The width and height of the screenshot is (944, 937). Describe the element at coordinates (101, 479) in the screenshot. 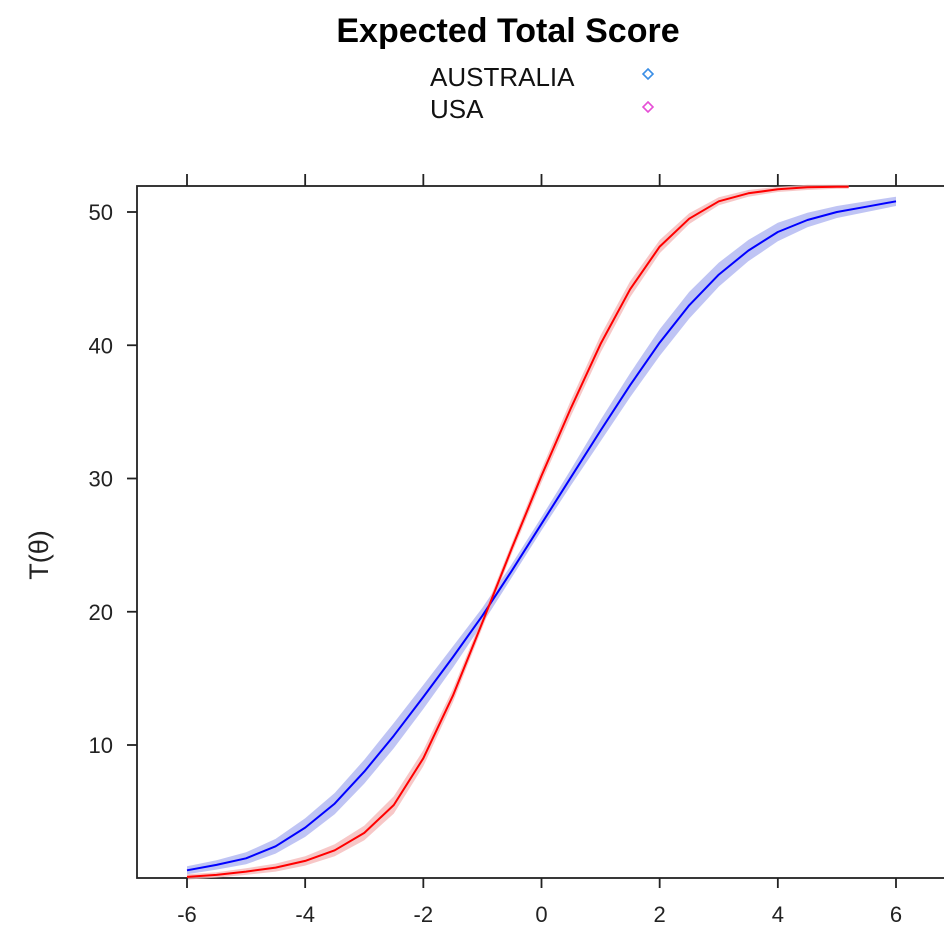

I see `y-tick-label: 30` at that location.